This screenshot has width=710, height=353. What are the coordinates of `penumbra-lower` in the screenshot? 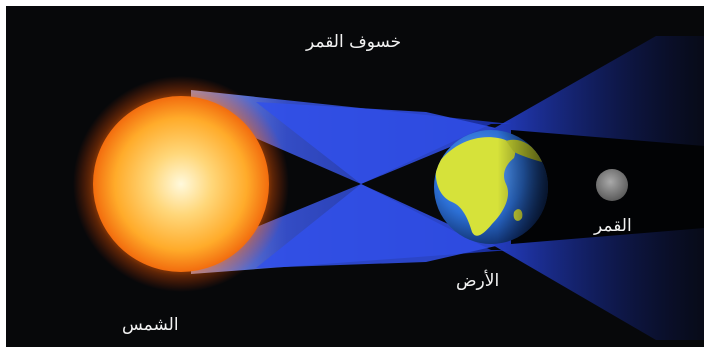 It's located at (597, 284).